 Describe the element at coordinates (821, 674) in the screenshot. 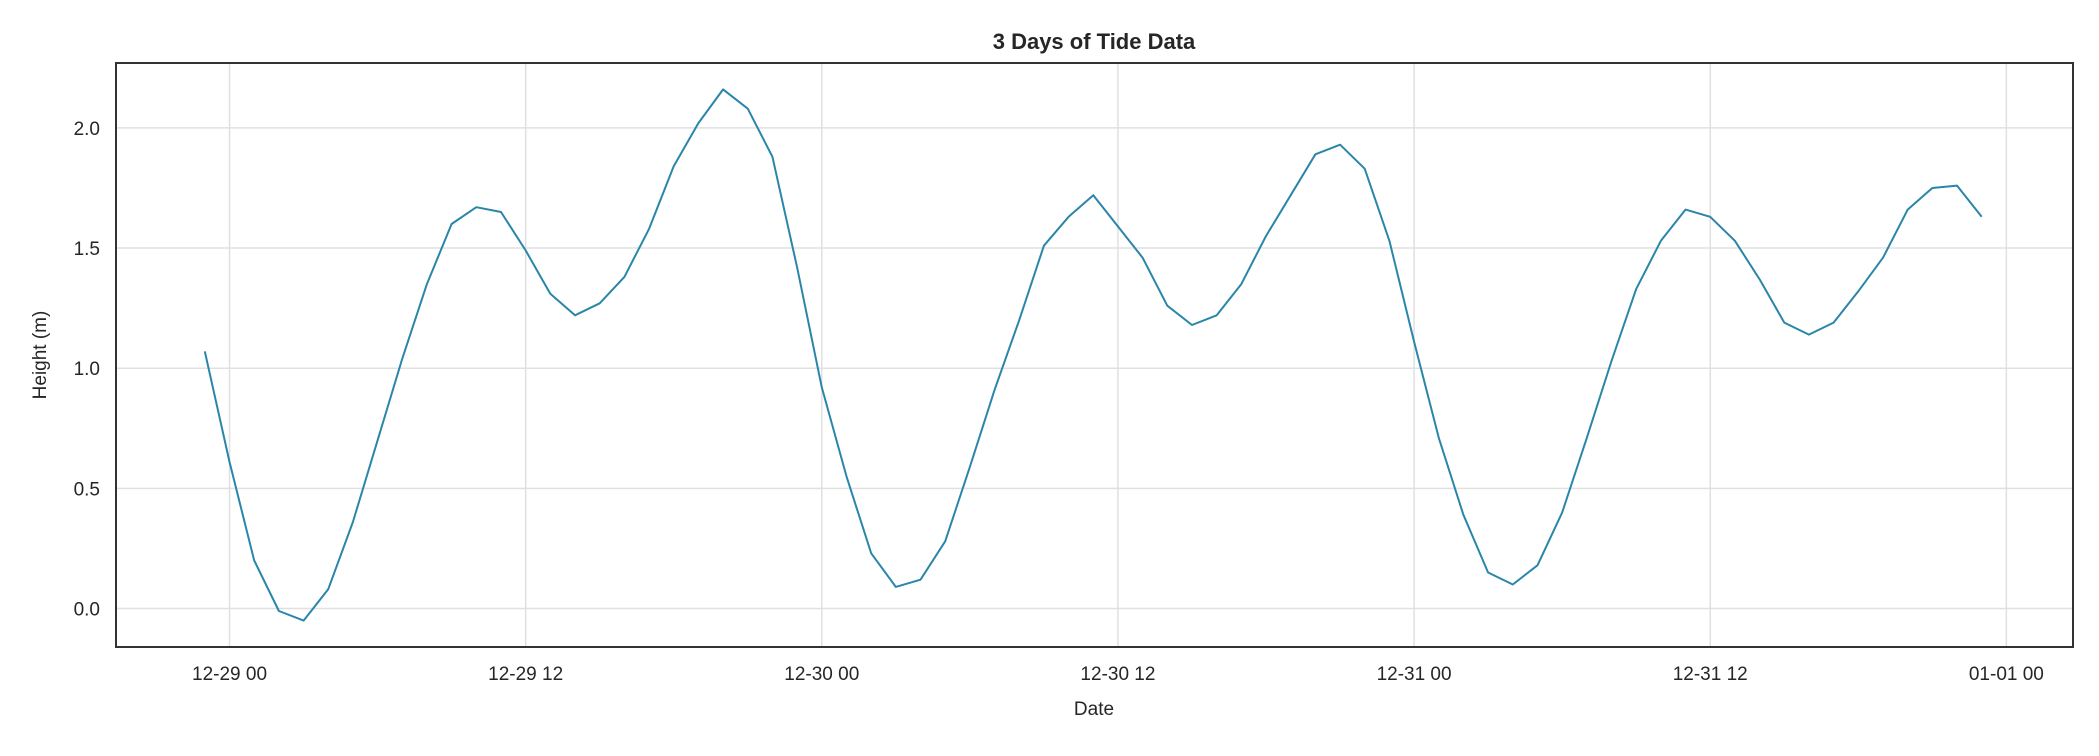

I see `x-tick-label: 12-30 00` at that location.